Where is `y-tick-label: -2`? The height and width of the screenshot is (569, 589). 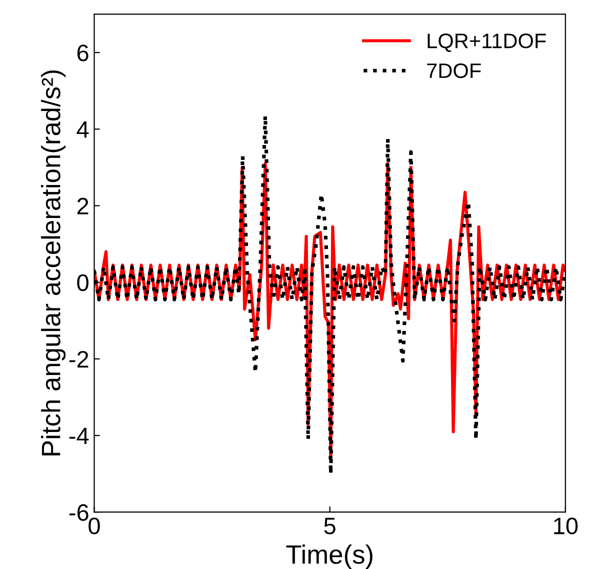
y-tick-label: -2 is located at coordinates (78, 359).